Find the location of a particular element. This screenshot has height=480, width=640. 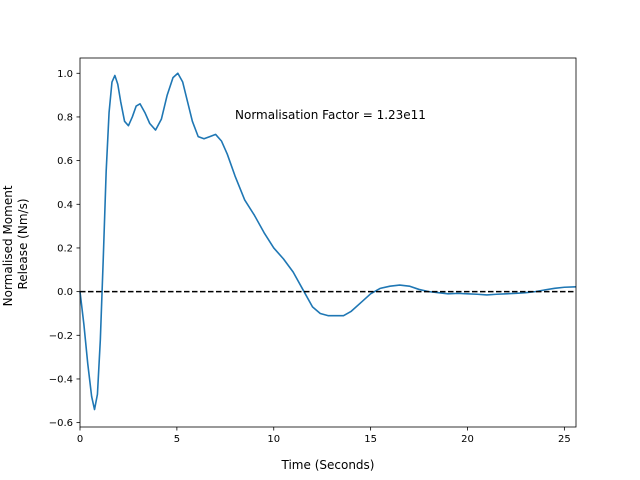

x-tick-label: 25 is located at coordinates (564, 439).